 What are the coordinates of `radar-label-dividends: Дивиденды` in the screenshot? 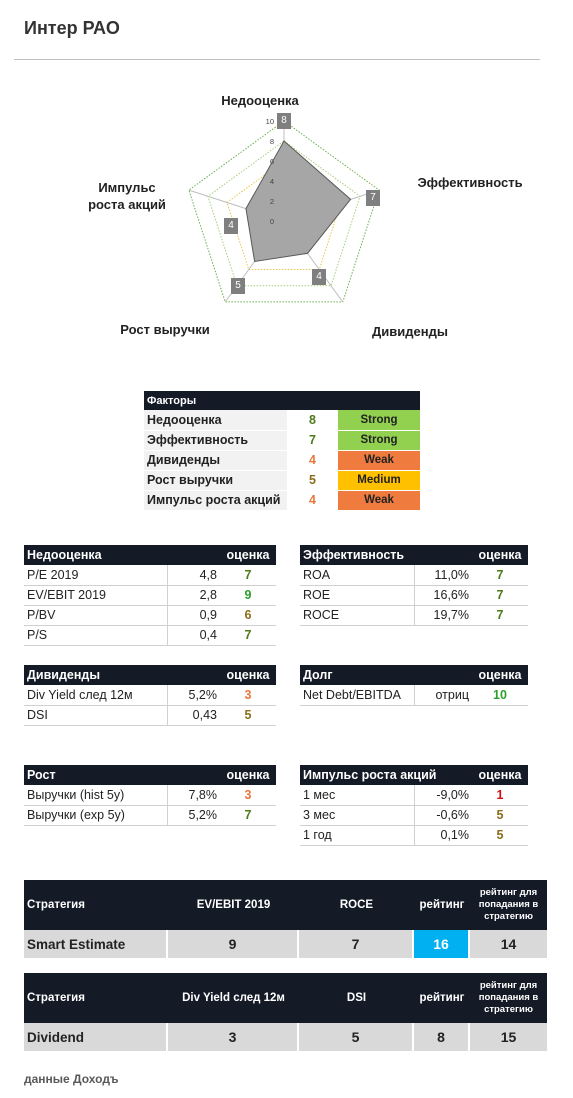 It's located at (410, 331).